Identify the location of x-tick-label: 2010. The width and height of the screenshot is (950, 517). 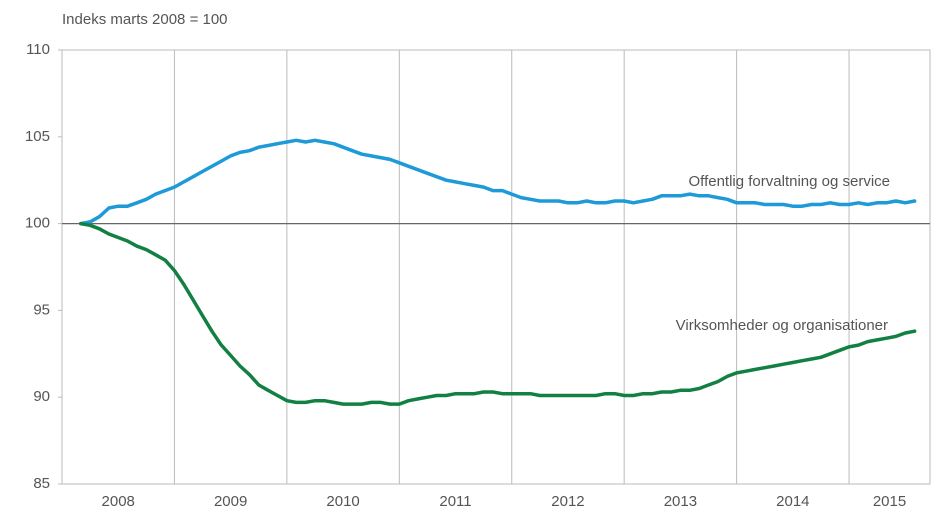
(342, 501).